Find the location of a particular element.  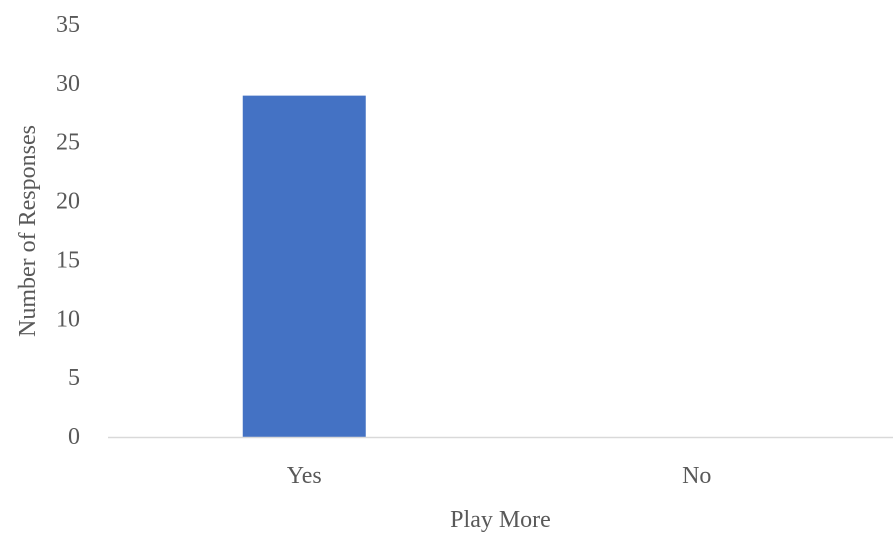

y-tick-label: 35 is located at coordinates (68, 25).